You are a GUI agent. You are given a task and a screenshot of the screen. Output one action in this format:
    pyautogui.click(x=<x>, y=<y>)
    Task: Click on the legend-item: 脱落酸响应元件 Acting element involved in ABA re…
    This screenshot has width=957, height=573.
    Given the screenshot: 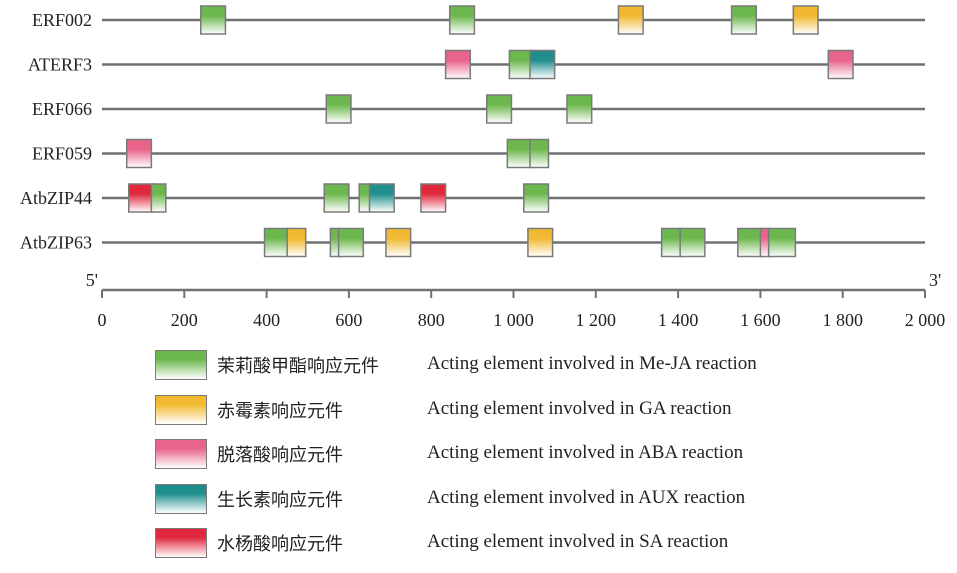 What is the action you would take?
    pyautogui.click(x=545, y=461)
    